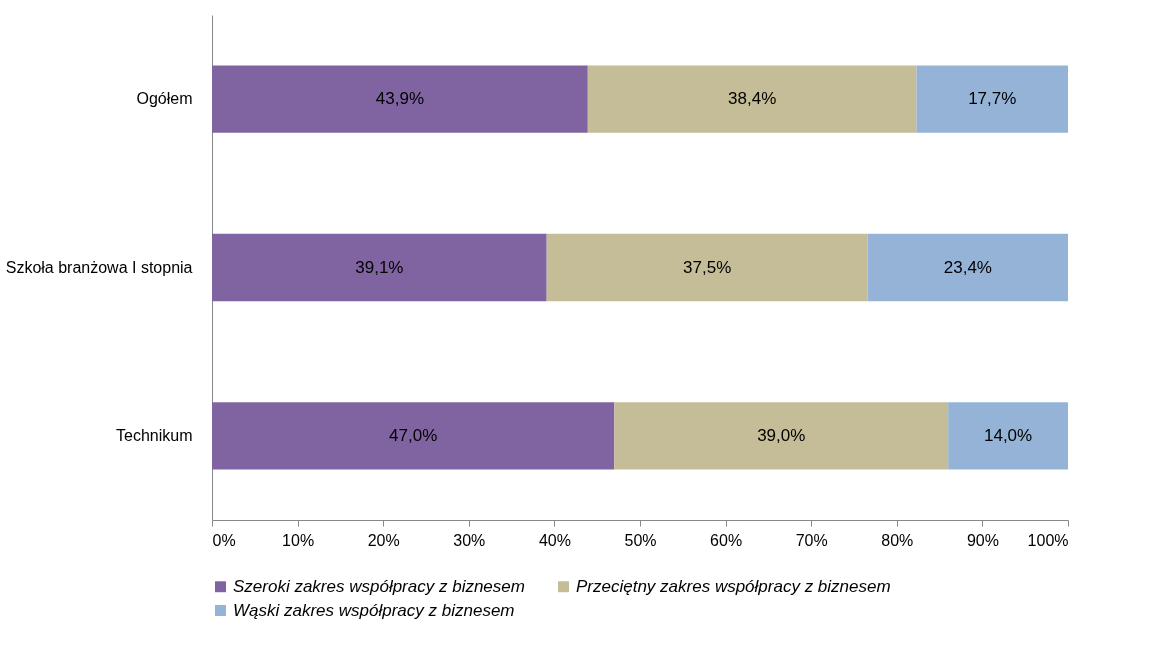  I want to click on data-label: 39,1%, so click(379, 267).